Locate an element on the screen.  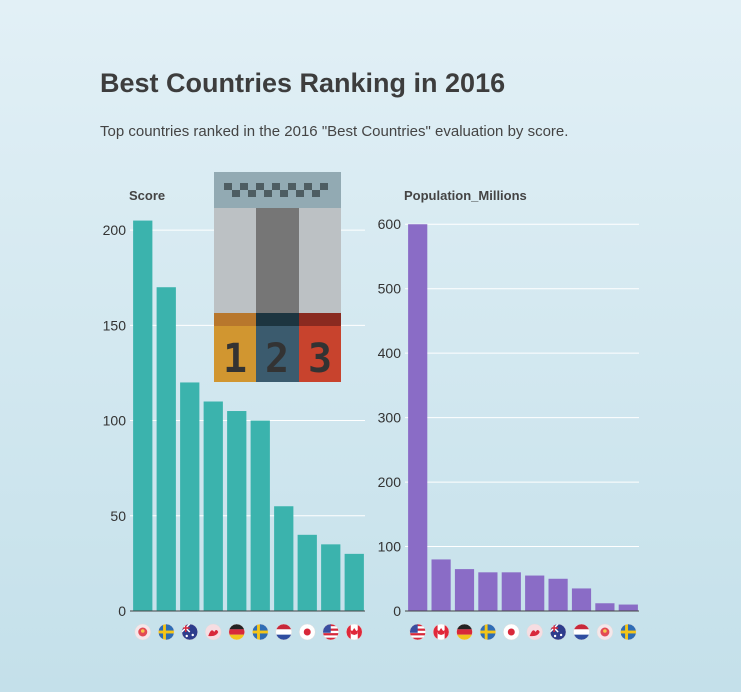
population-y-tick-label: 400 is located at coordinates (390, 353).